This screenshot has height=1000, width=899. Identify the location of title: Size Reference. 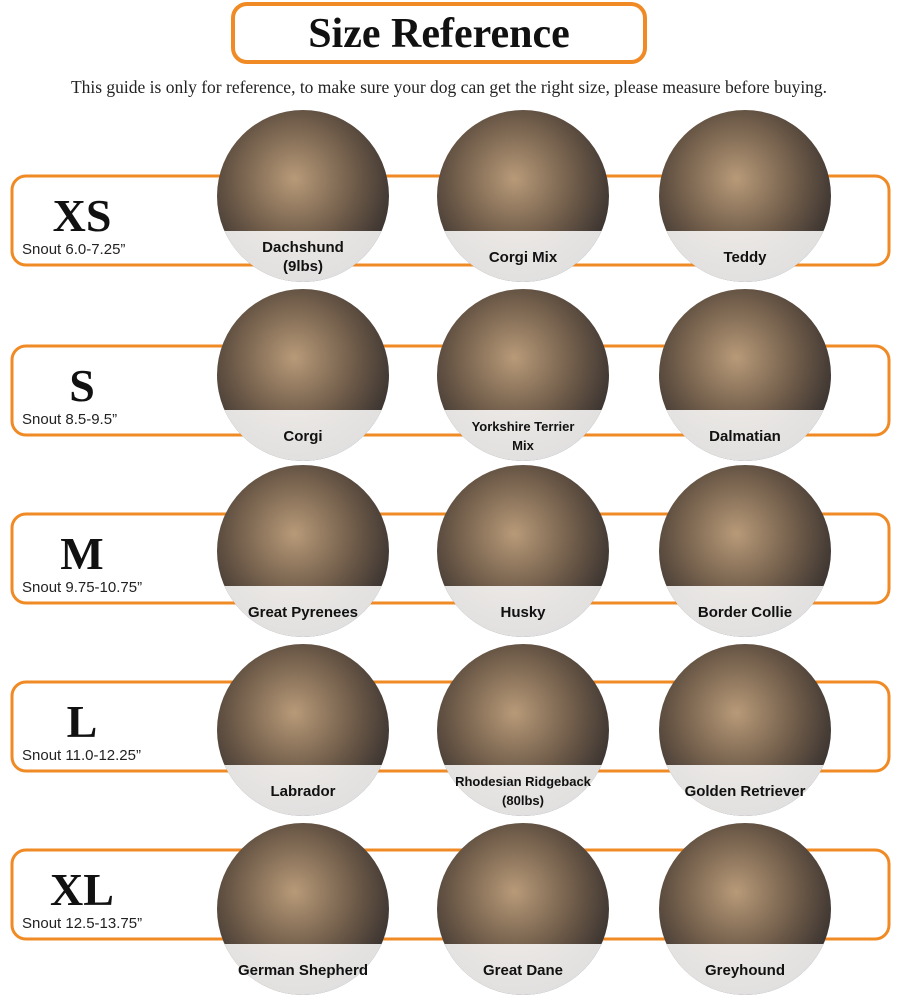
(439, 34).